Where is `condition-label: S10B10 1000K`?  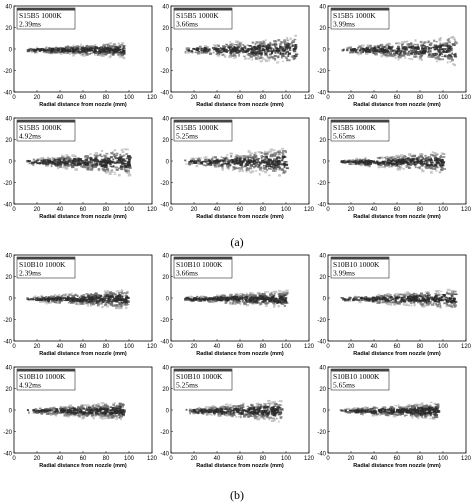 condition-label: S10B10 1000K is located at coordinates (42, 376).